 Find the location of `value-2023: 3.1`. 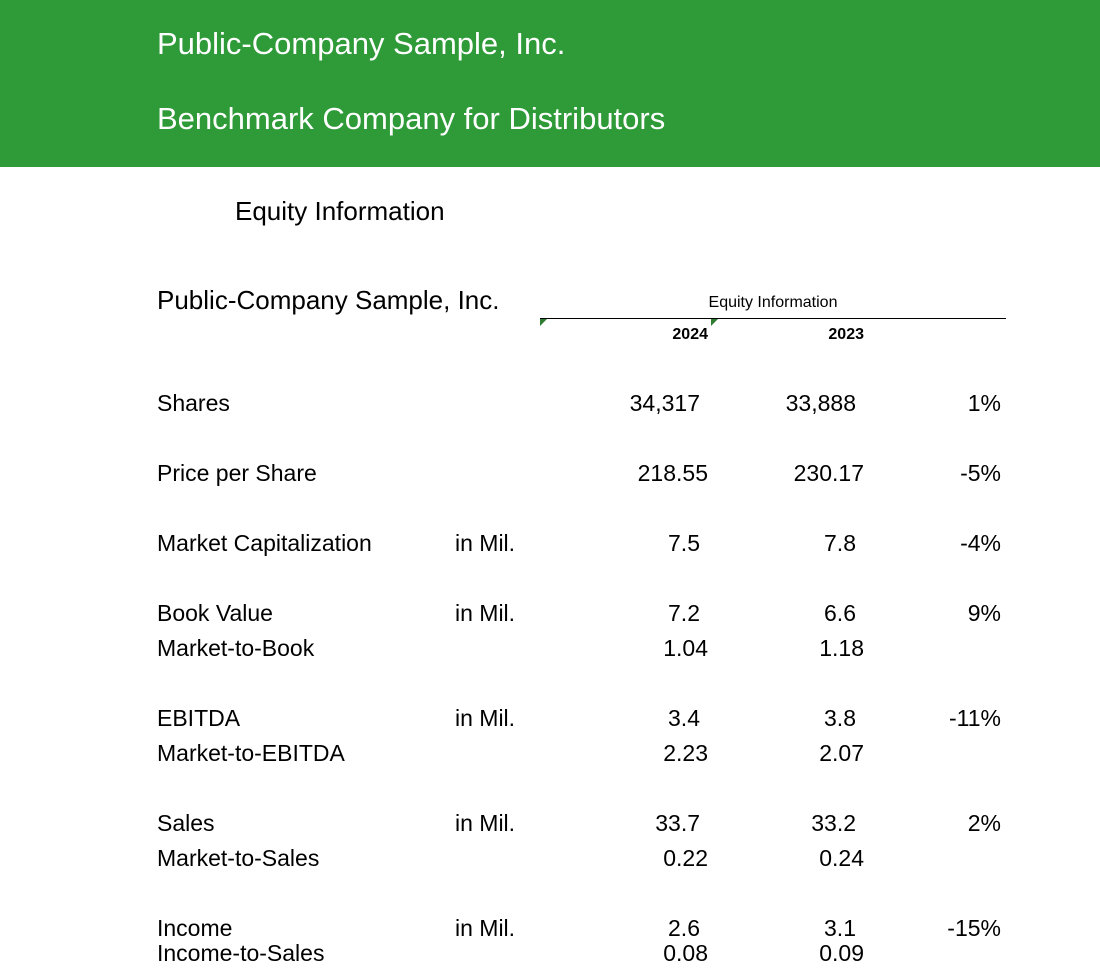

value-2023: 3.1 is located at coordinates (840, 928).